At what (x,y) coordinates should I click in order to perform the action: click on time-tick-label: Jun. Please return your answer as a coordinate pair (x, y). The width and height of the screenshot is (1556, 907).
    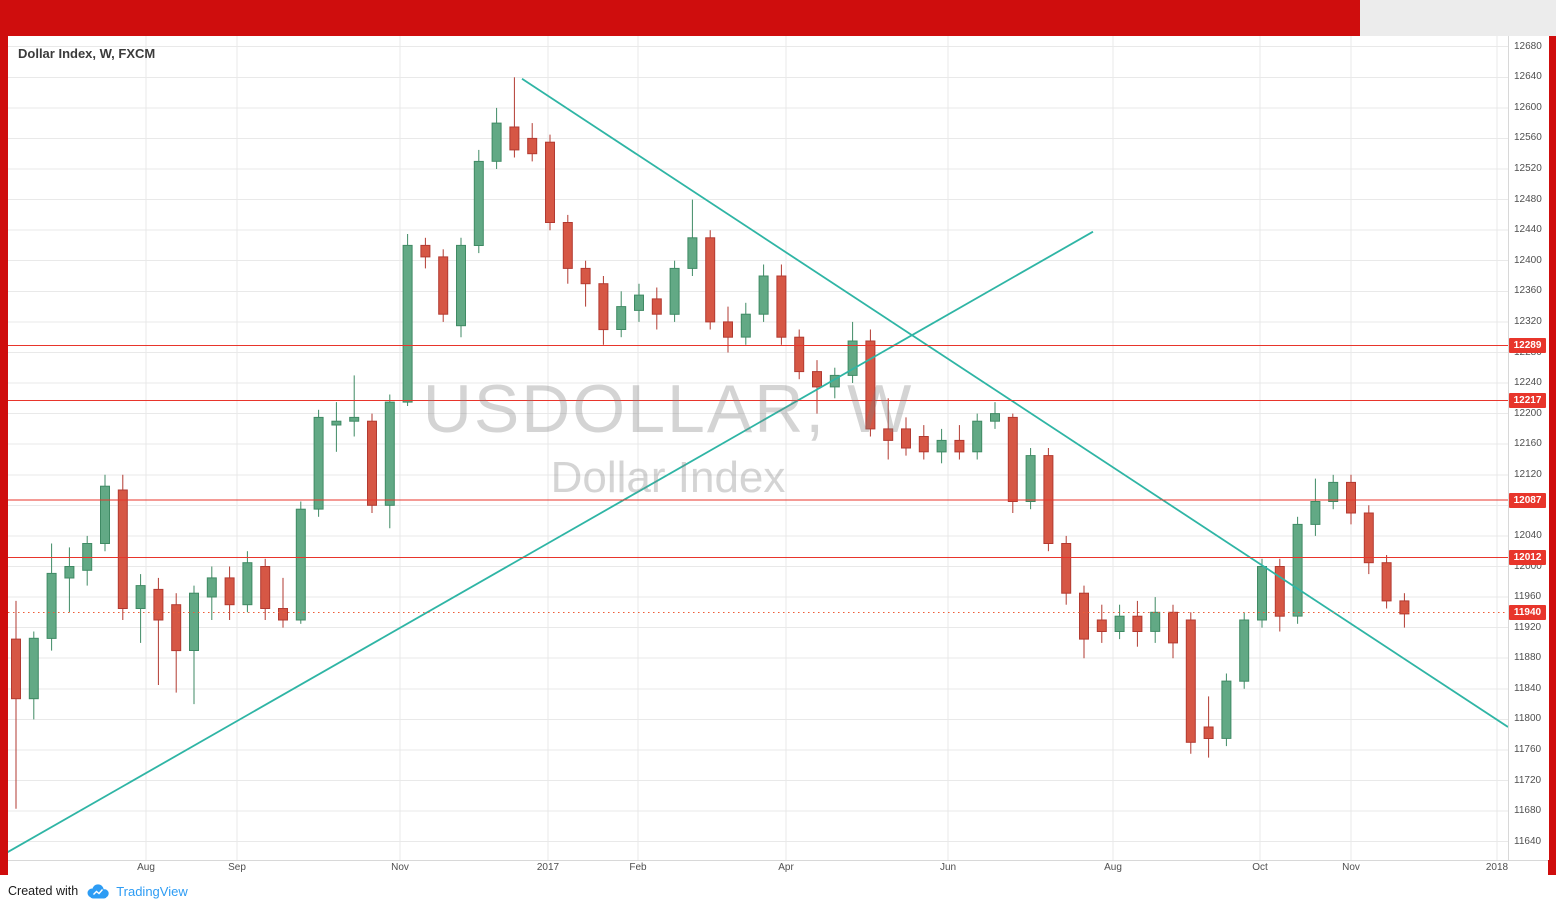
    Looking at the image, I should click on (948, 867).